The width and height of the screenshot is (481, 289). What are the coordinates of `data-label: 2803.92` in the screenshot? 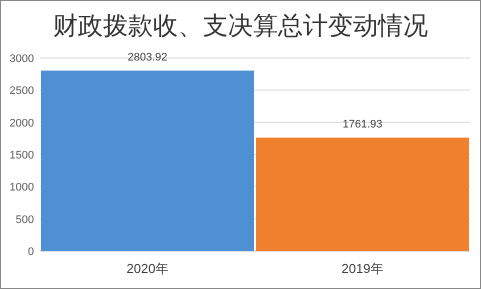 It's located at (148, 58).